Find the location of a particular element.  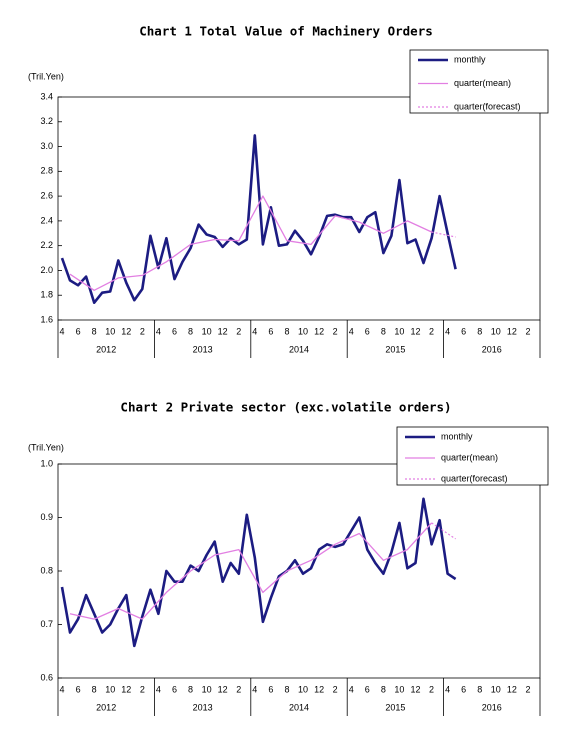

y-tick-label: 1.0 is located at coordinates (46, 463).